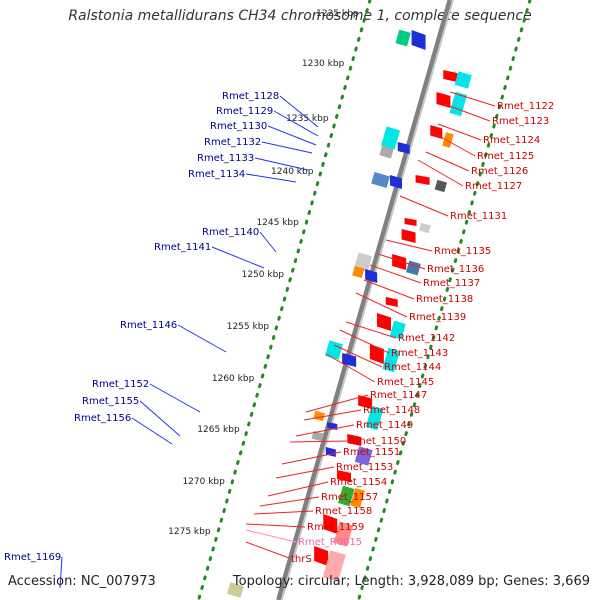 This screenshot has height=600, width=600. Describe the element at coordinates (398, 395) in the screenshot. I see `reverse-gene-label: Rmet_1147` at that location.